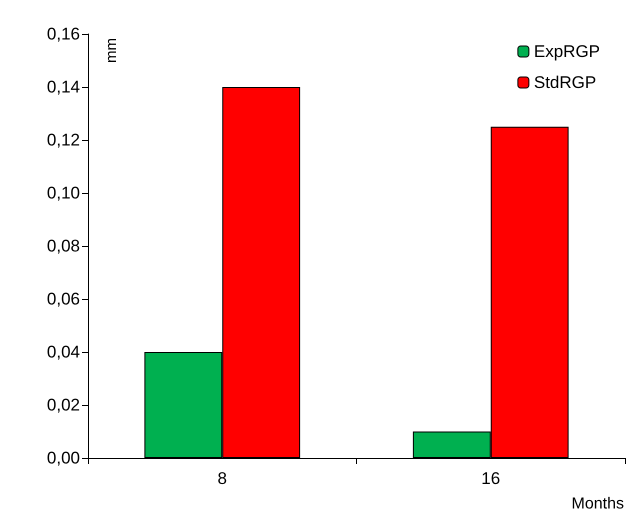  What do you see at coordinates (63, 246) in the screenshot?
I see `y-tick-label: 0,08` at bounding box center [63, 246].